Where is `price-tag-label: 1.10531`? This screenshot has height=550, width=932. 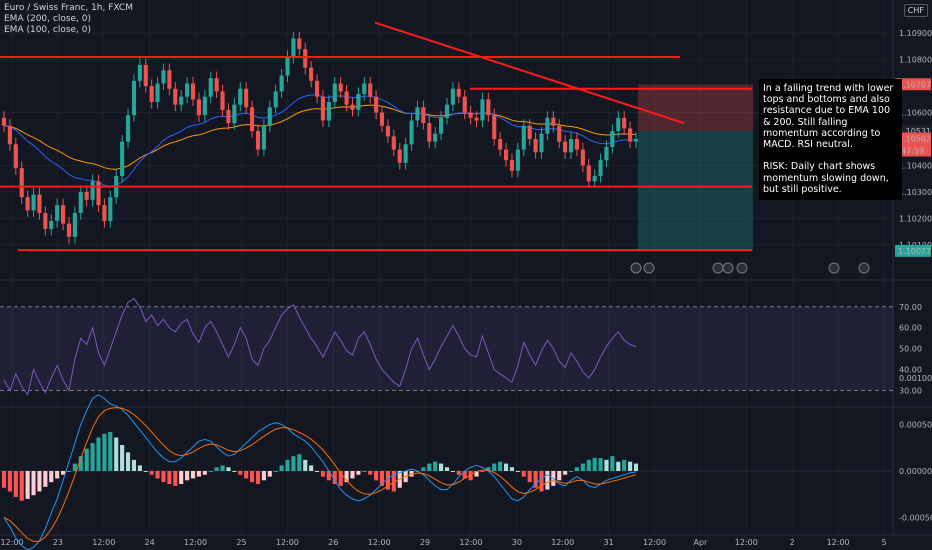 price-tag-label: 1.10531 is located at coordinates (914, 131).